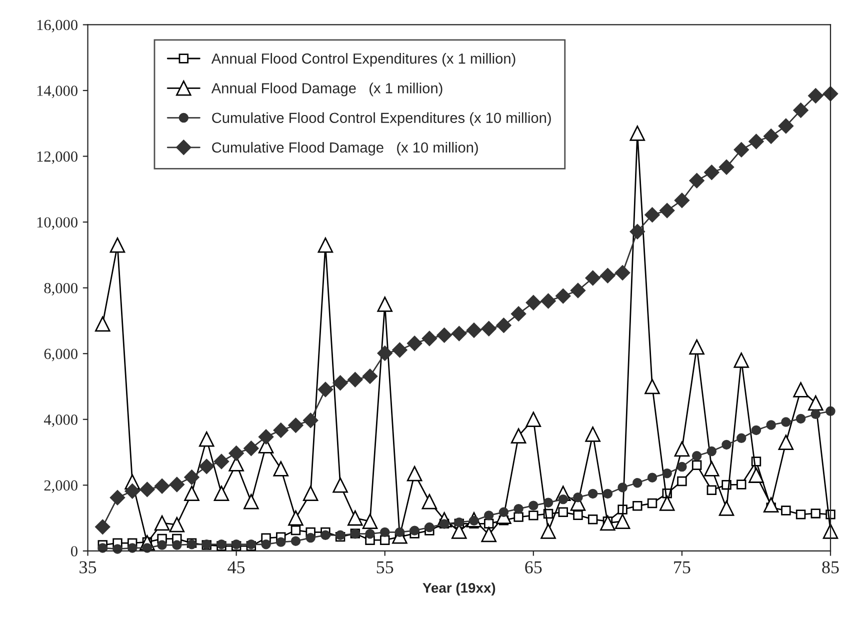 Image resolution: width=844 pixels, height=634 pixels. What do you see at coordinates (61, 486) in the screenshot?
I see `y-tick-label: 2,000` at bounding box center [61, 486].